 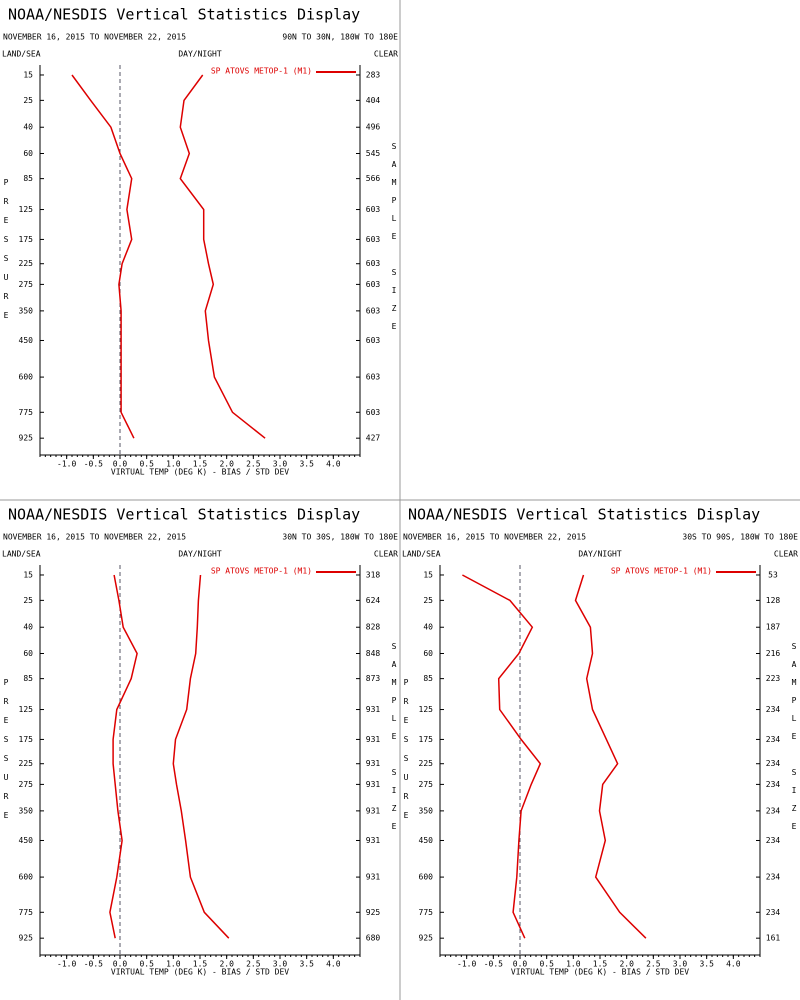 What do you see at coordinates (373, 938) in the screenshot?
I see `sample-size: 680` at bounding box center [373, 938].